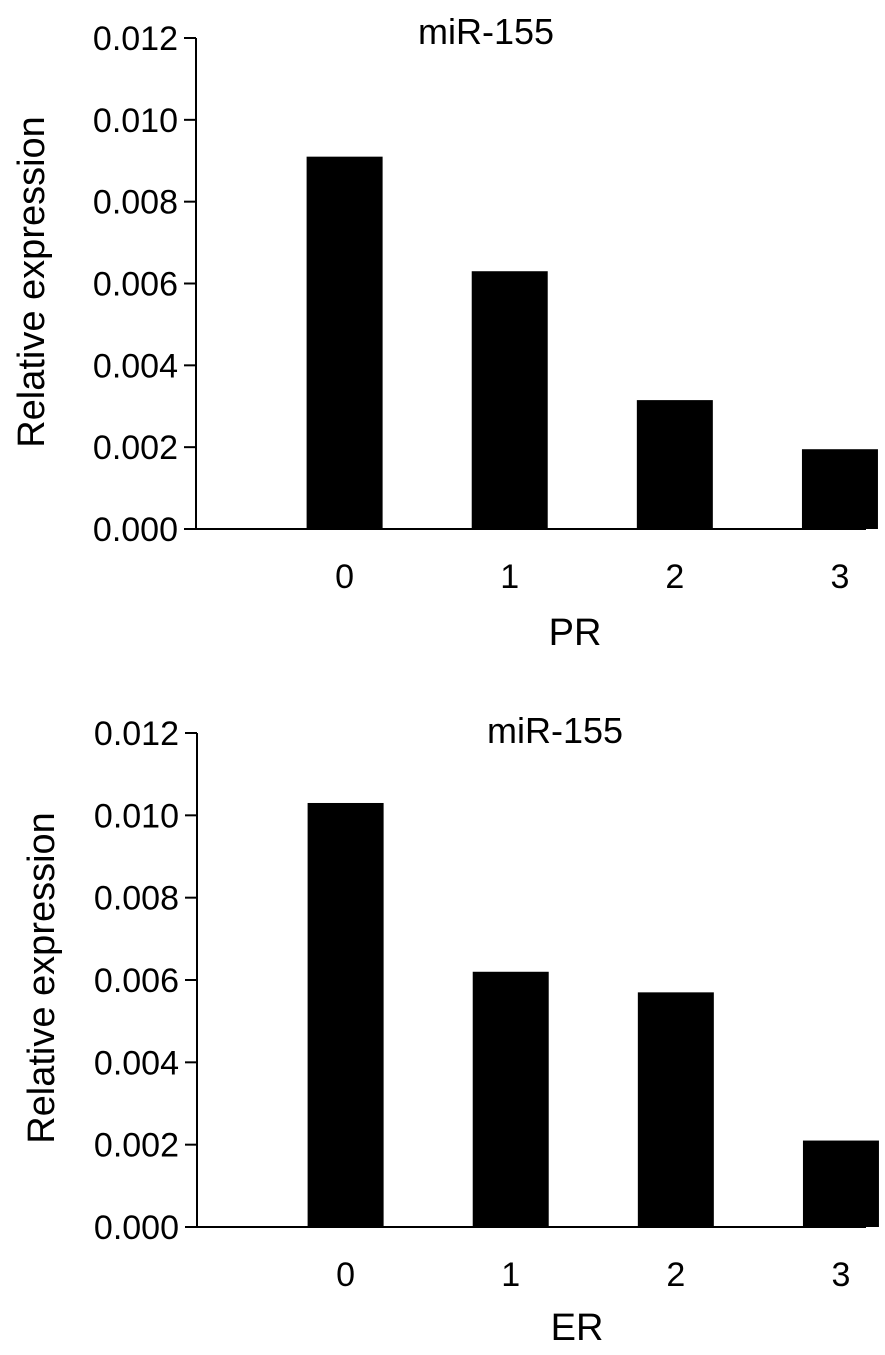 The height and width of the screenshot is (1355, 885). What do you see at coordinates (577, 1328) in the screenshot?
I see `x-axis-title: ER` at bounding box center [577, 1328].